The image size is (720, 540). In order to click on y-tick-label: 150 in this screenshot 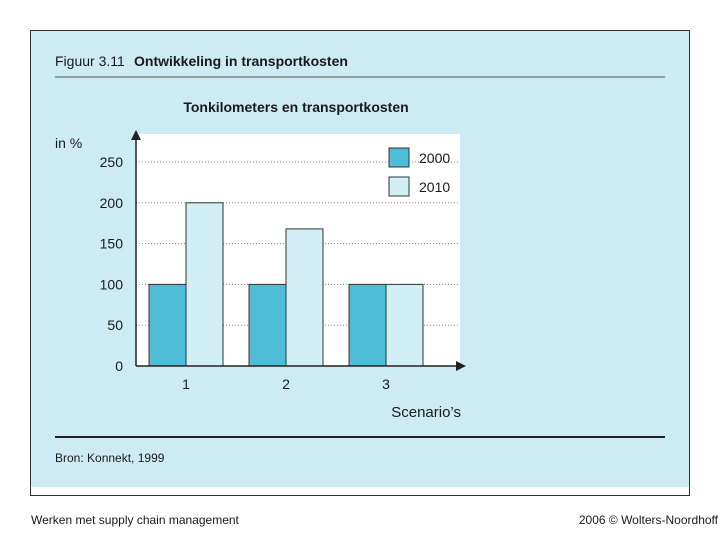, I will do `click(112, 244)`.